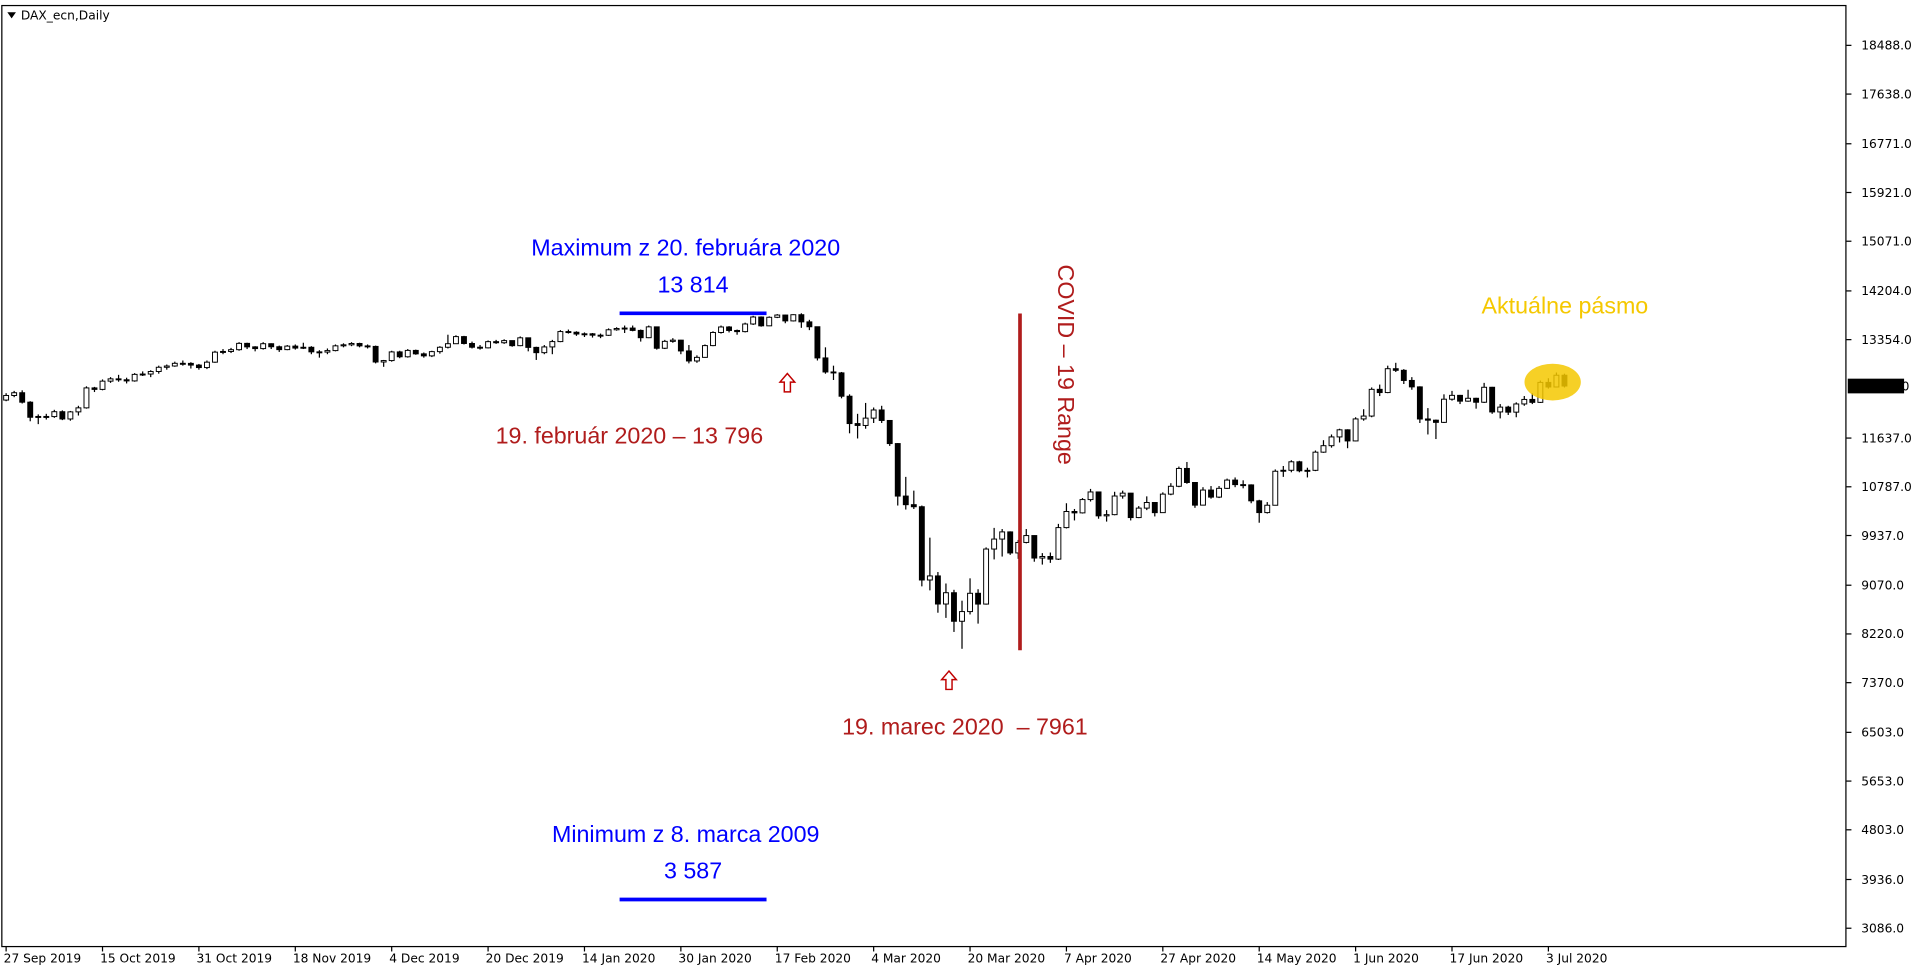 Image resolution: width=1920 pixels, height=976 pixels. I want to click on y-tick-label: 4803.0, so click(1882, 830).